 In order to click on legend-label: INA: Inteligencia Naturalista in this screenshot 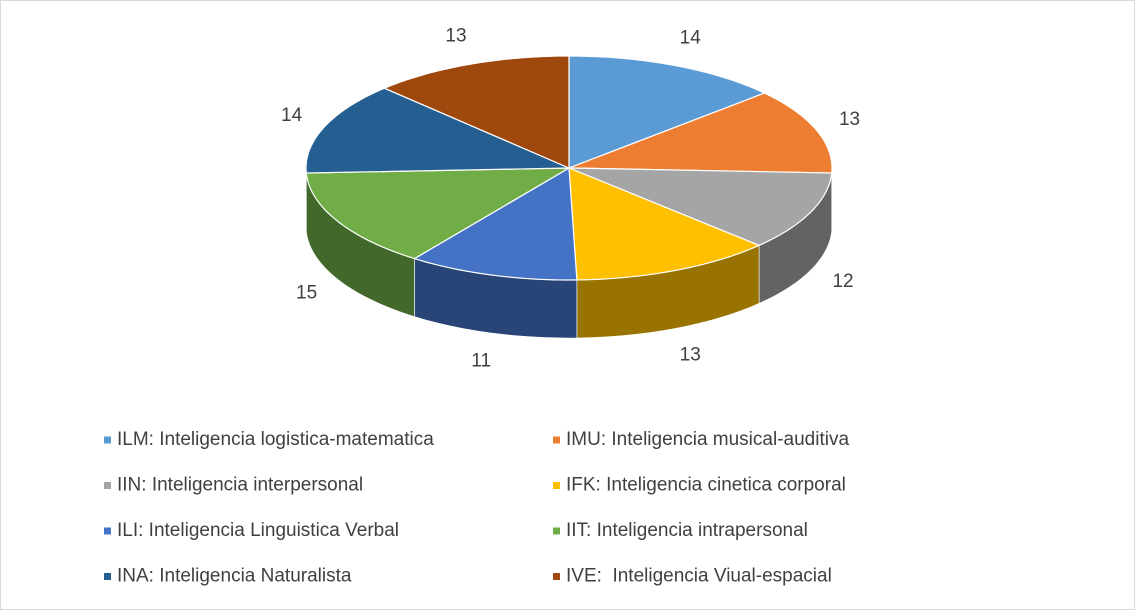, I will do `click(234, 576)`.